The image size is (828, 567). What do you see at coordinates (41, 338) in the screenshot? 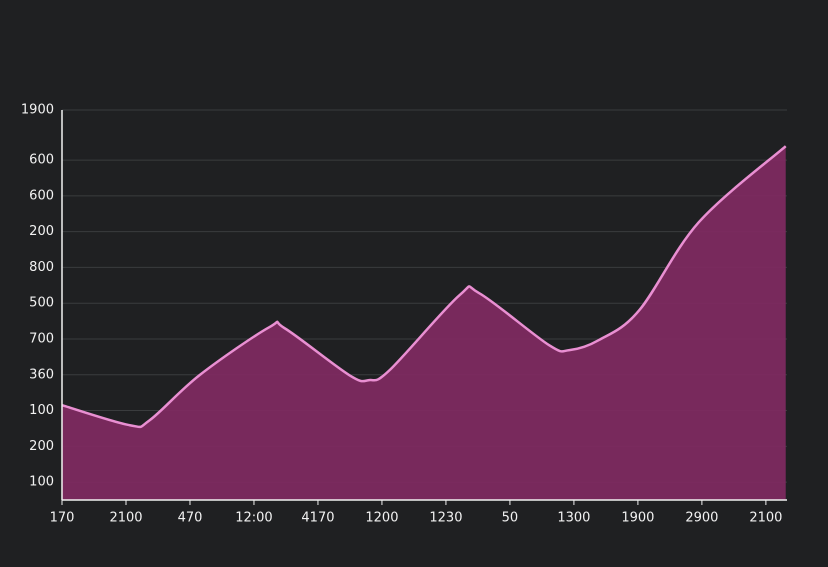
I see `y-tick-label: 700` at bounding box center [41, 338].